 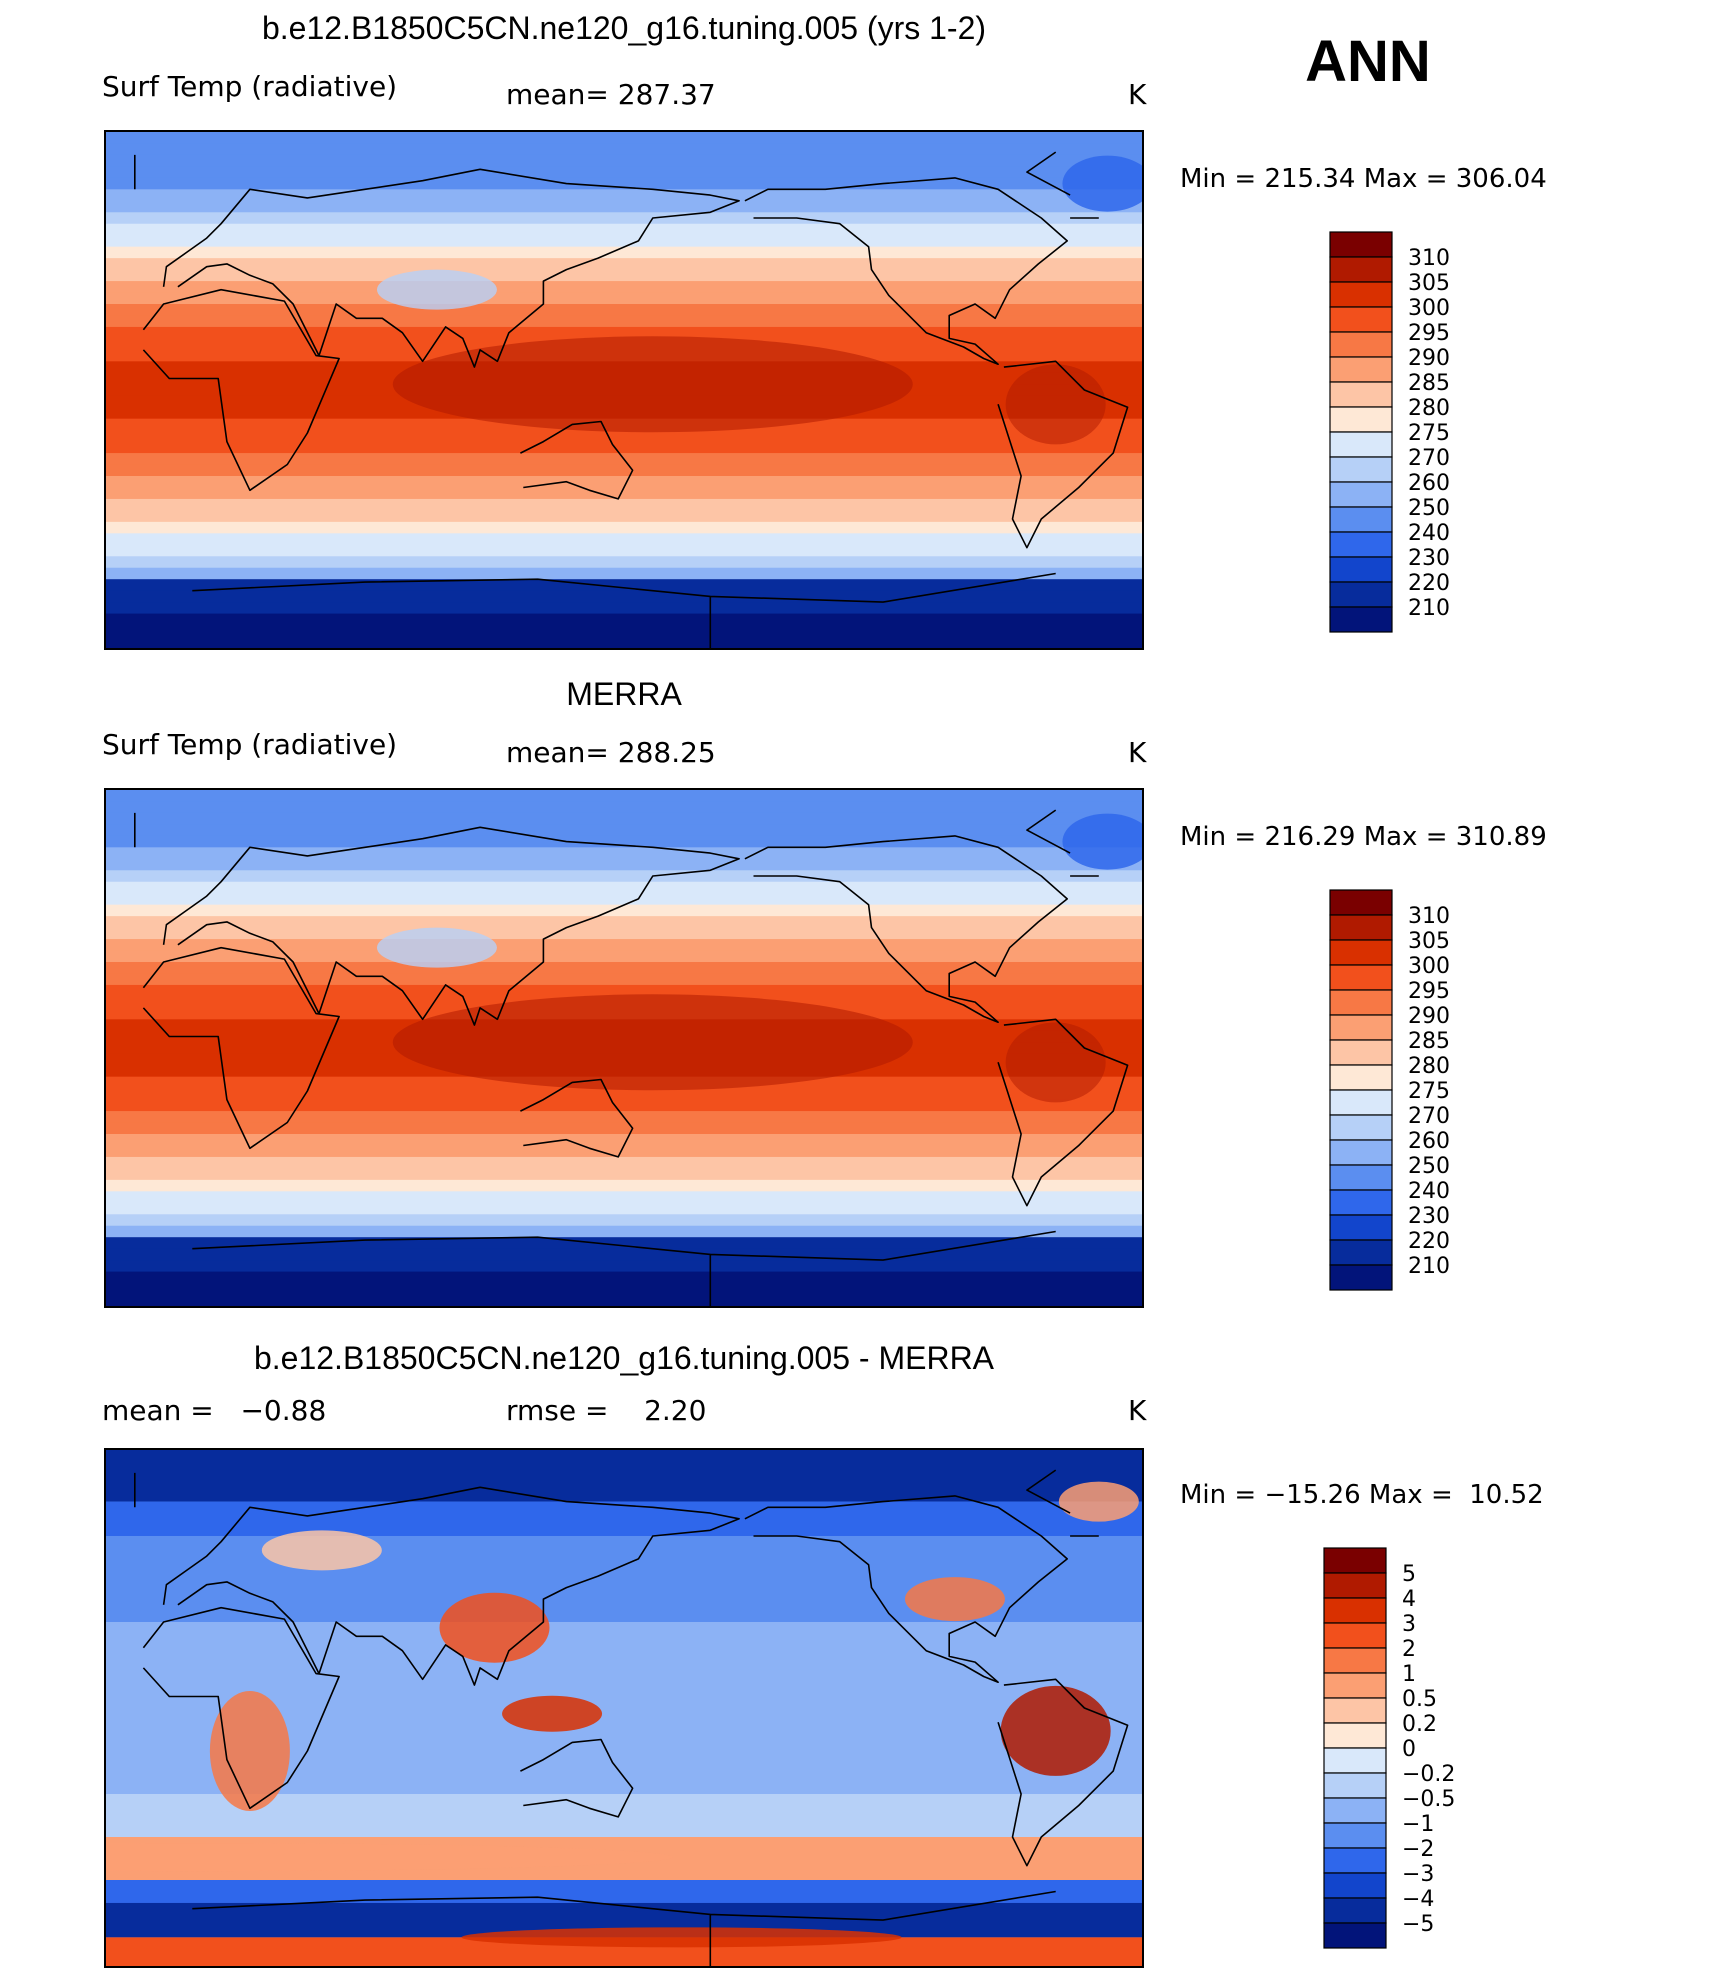 What do you see at coordinates (1428, 1774) in the screenshot?
I see `colorbar-tick-label: −0.2` at bounding box center [1428, 1774].